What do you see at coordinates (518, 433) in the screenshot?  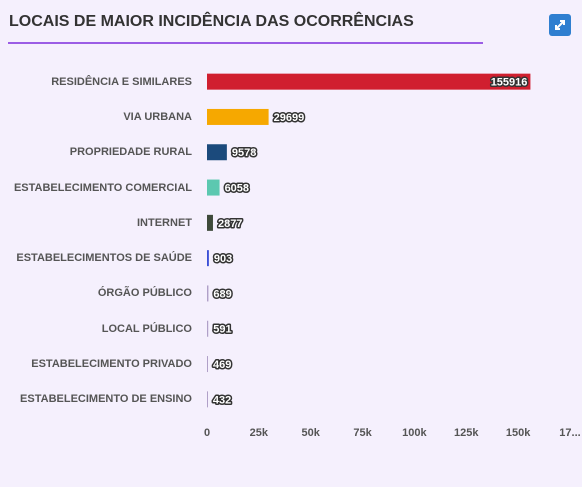 I see `x-tick-label: 150k` at bounding box center [518, 433].